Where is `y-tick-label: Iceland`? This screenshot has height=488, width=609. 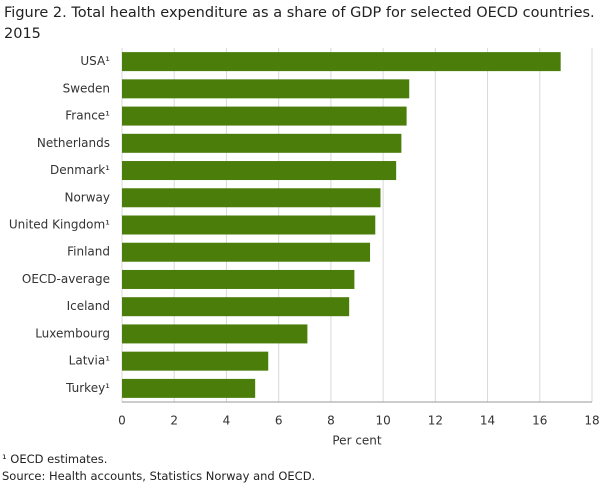
y-tick-label: Iceland is located at coordinates (88, 306).